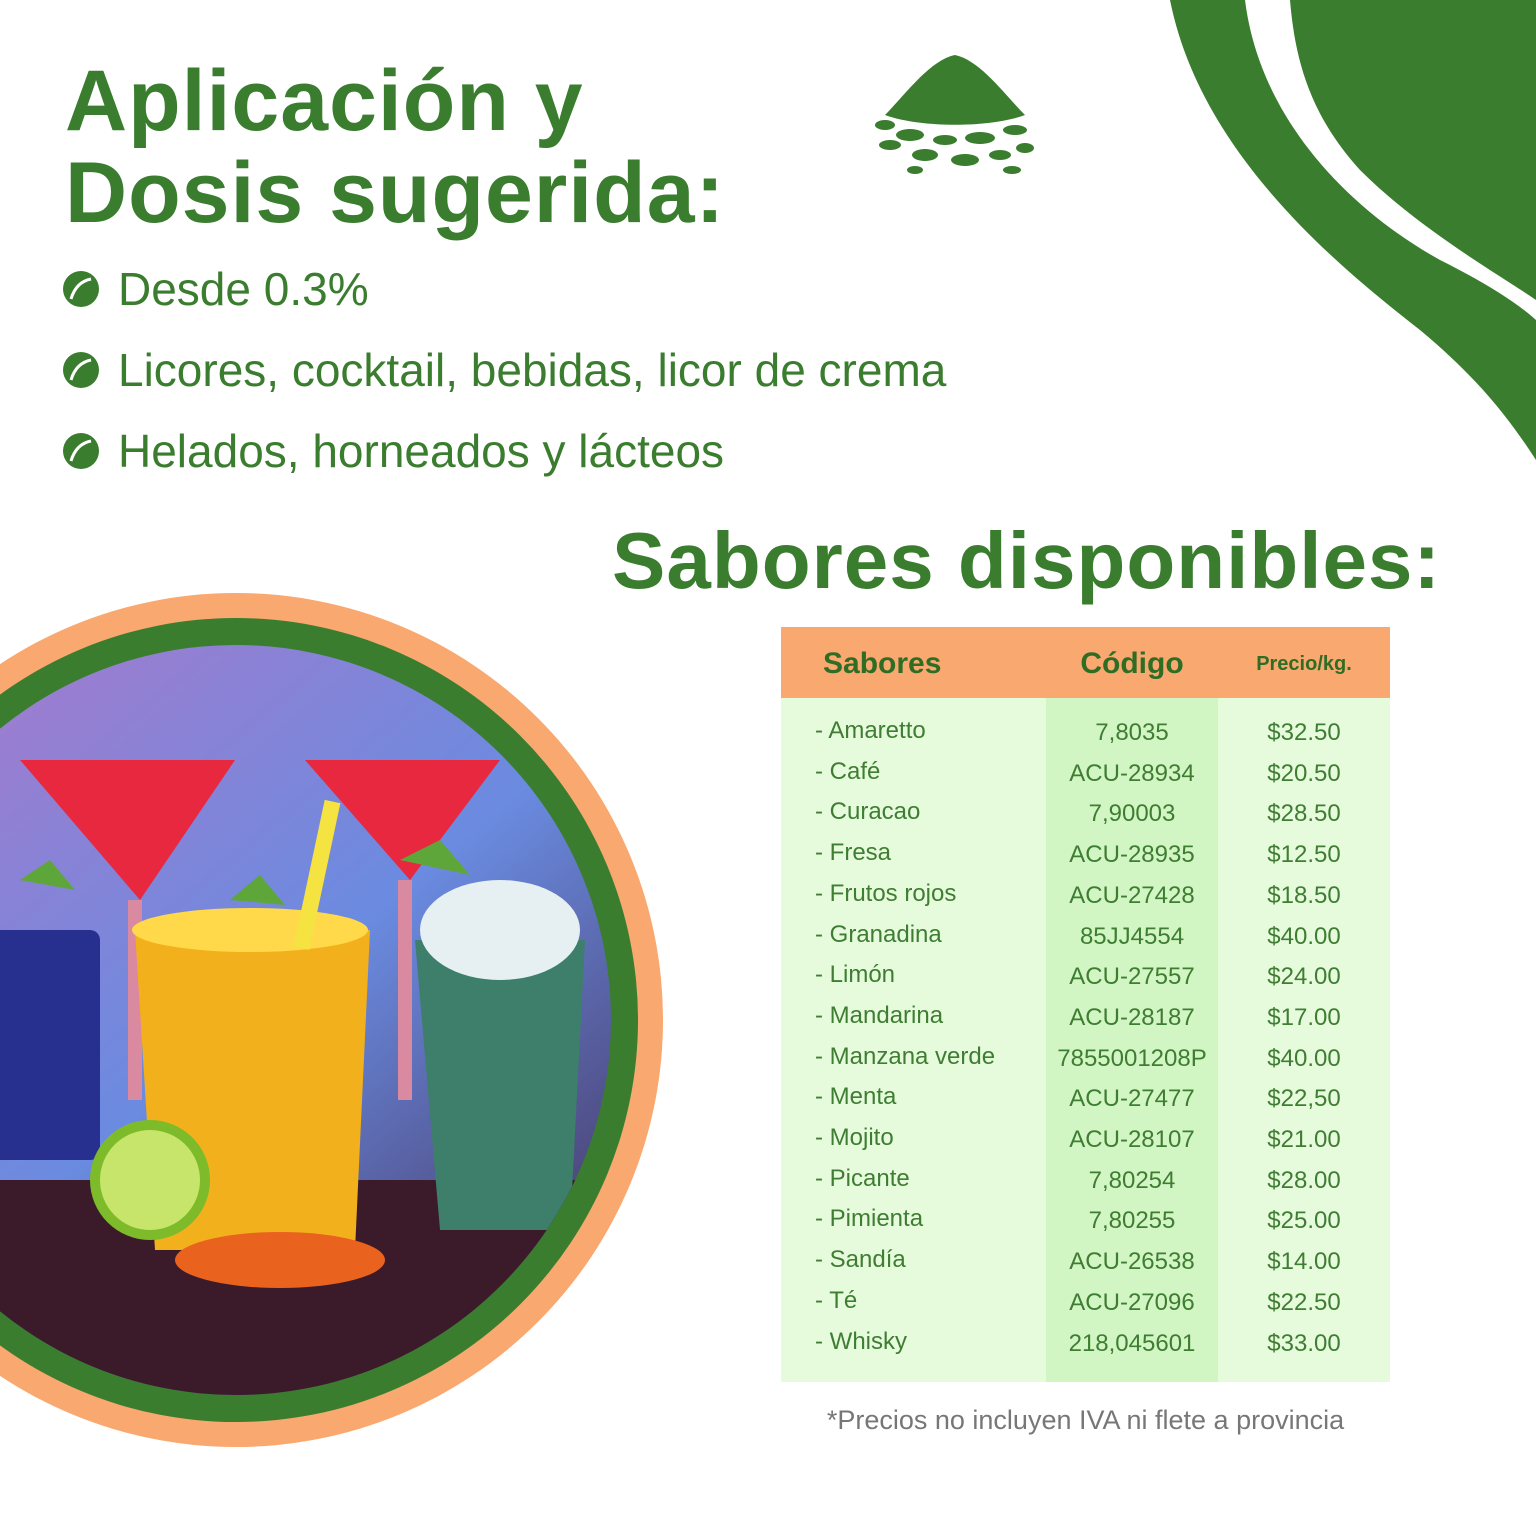 This screenshot has height=1536, width=1536. I want to click on flavor-cell: - Whisky, so click(861, 1341).